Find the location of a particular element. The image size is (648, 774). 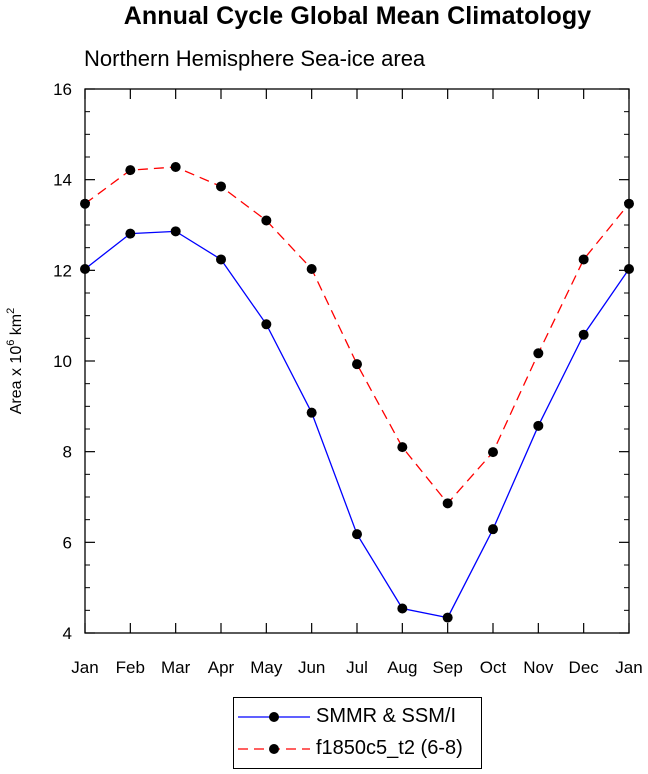

y-tick-label: 10 is located at coordinates (62, 361).